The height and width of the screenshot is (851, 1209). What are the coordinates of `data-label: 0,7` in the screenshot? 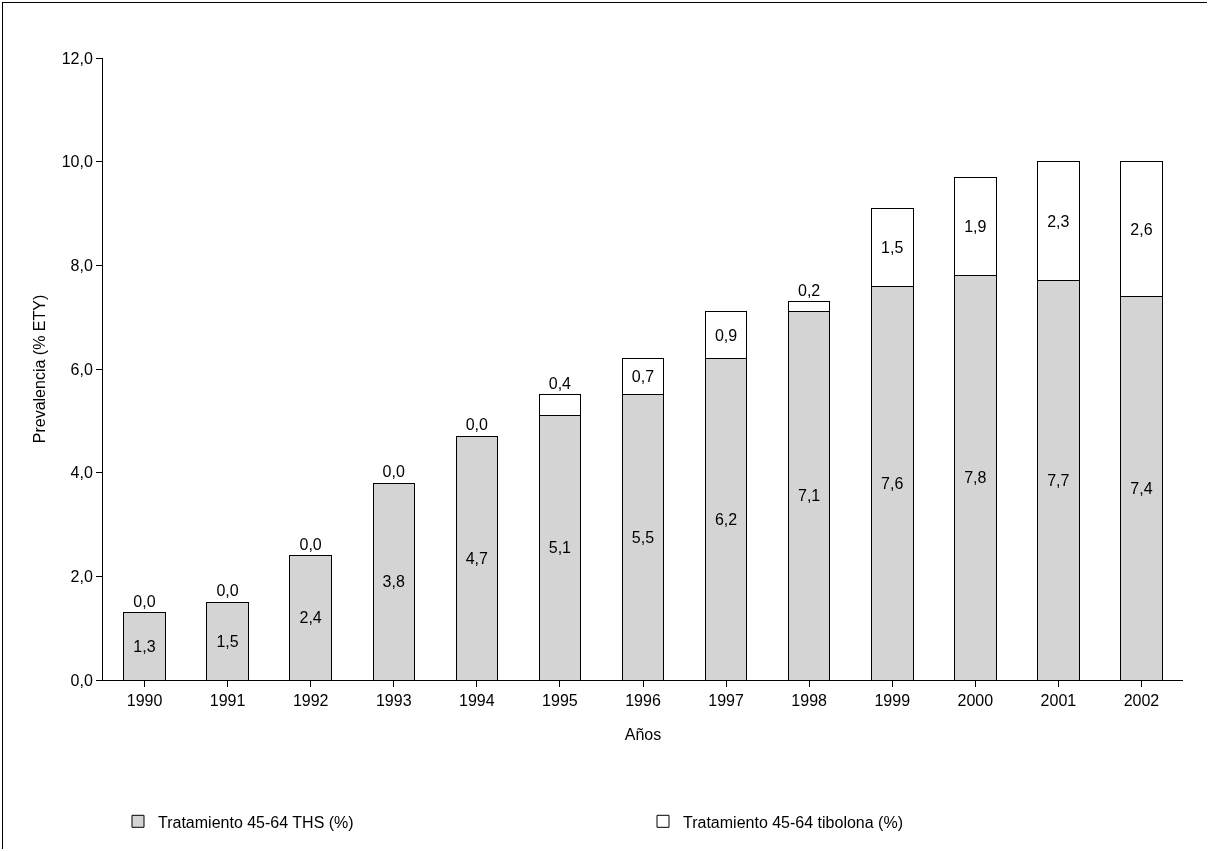 It's located at (643, 377).